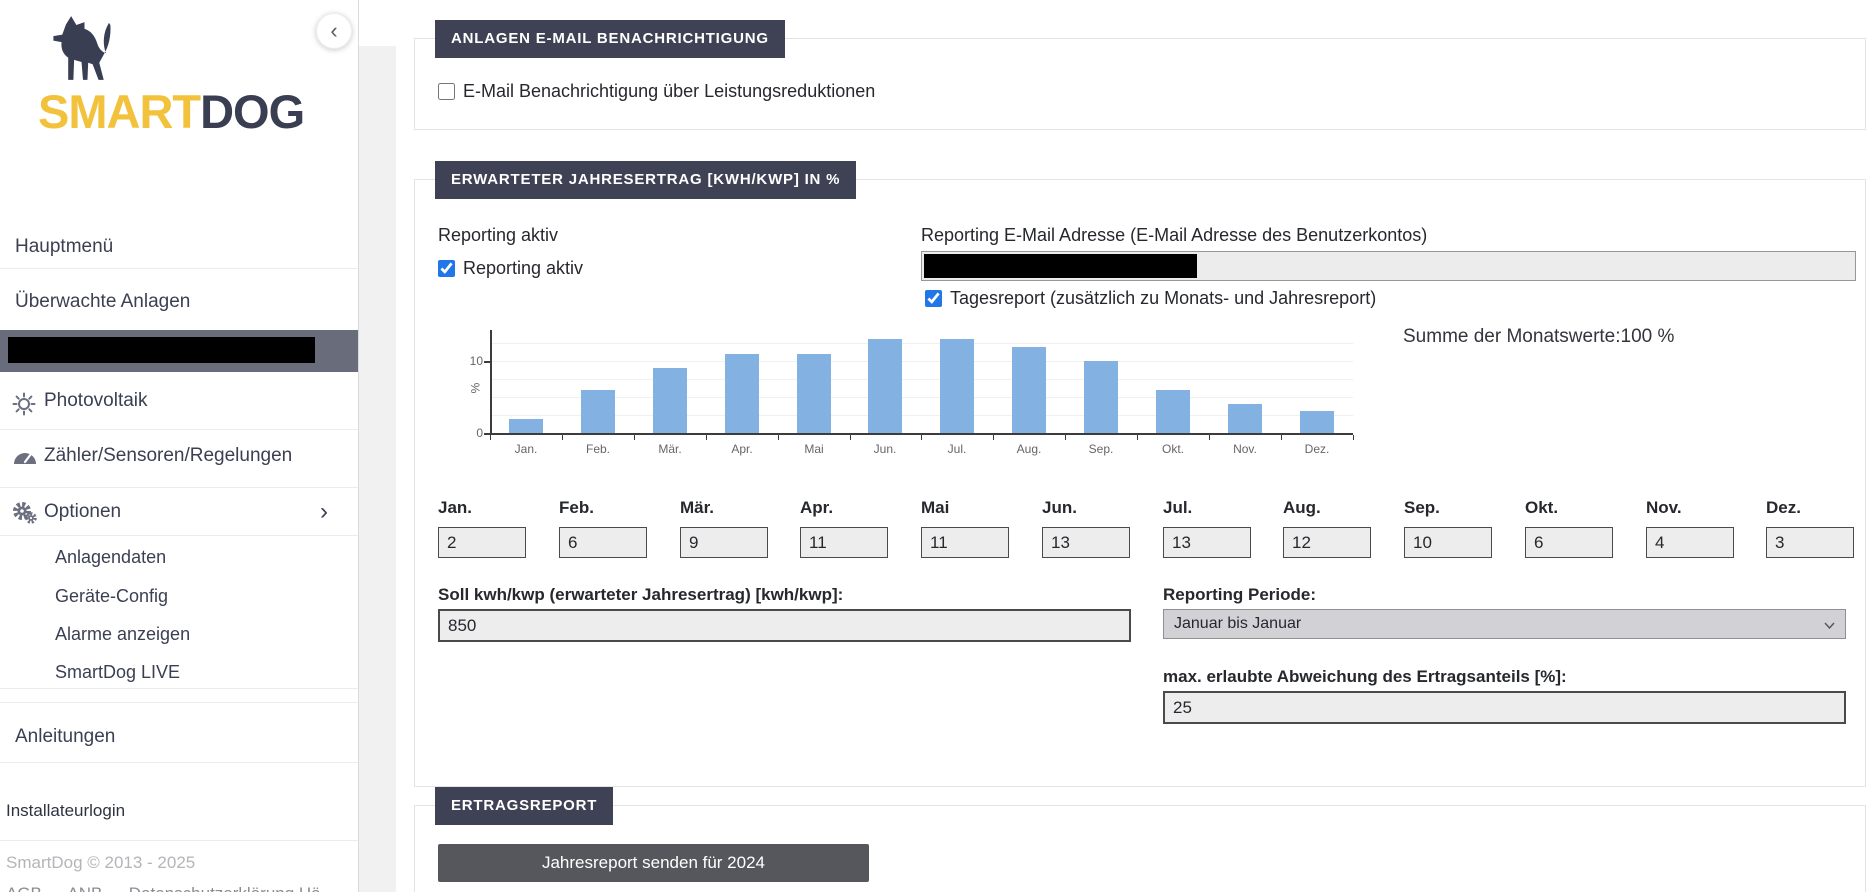 Image resolution: width=1871 pixels, height=892 pixels. I want to click on reporting-aktiv-checkbox-label: Reporting aktiv, so click(523, 268).